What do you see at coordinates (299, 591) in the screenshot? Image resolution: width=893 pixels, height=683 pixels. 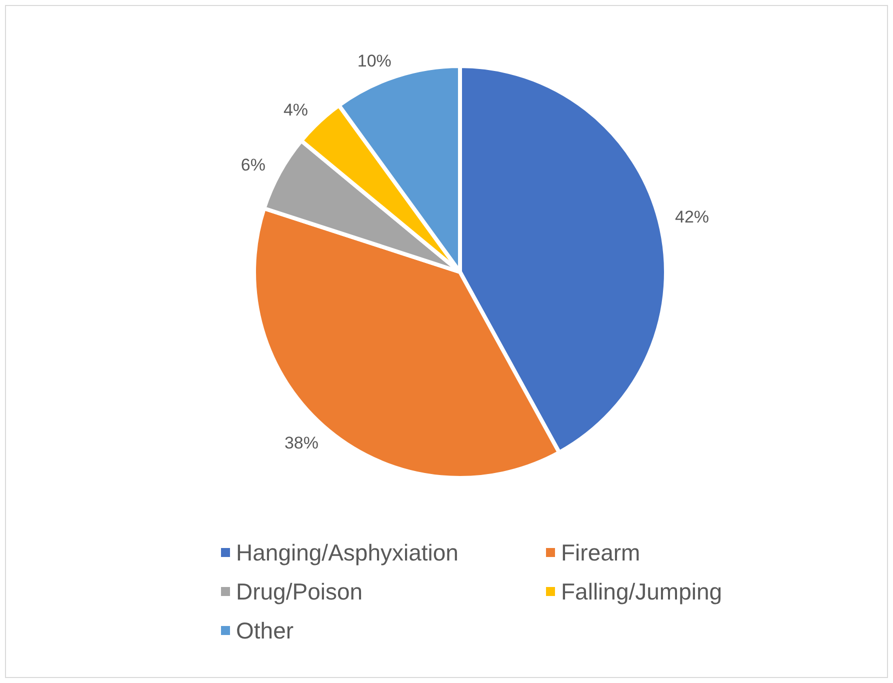 I see `legend-label: Drug/Poison` at bounding box center [299, 591].